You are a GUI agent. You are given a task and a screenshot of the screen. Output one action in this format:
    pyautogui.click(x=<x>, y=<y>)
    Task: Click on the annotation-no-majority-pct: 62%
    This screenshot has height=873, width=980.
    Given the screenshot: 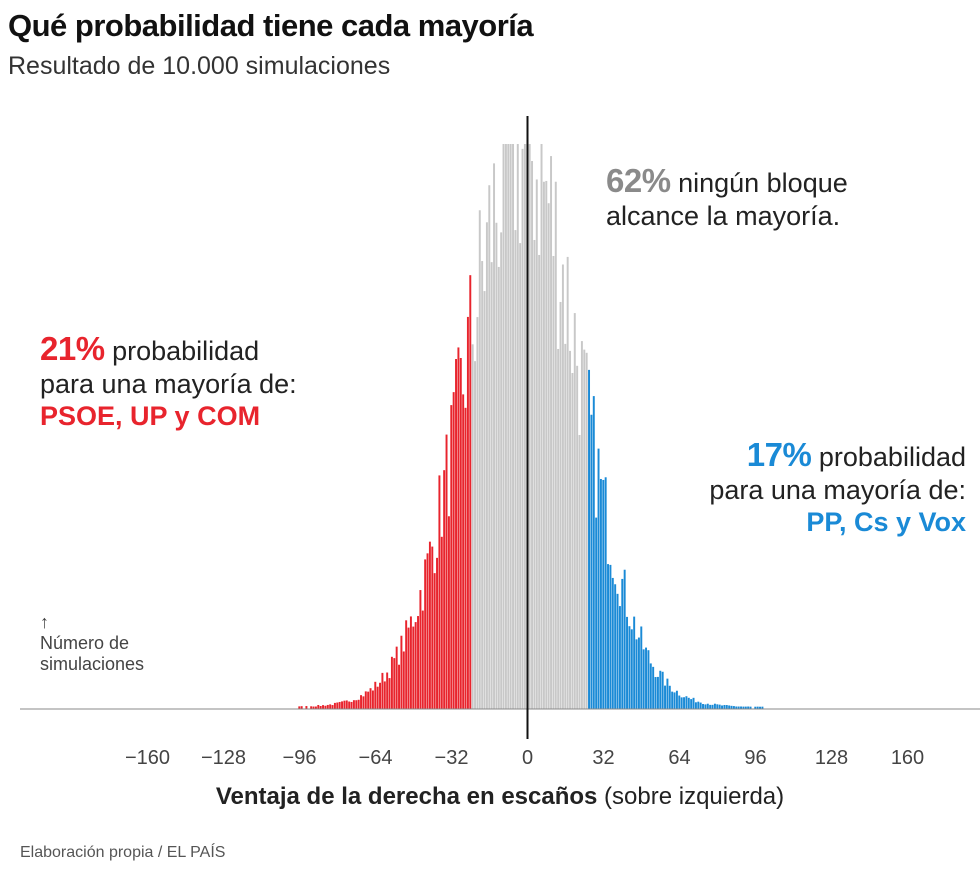 What is the action you would take?
    pyautogui.click(x=638, y=180)
    